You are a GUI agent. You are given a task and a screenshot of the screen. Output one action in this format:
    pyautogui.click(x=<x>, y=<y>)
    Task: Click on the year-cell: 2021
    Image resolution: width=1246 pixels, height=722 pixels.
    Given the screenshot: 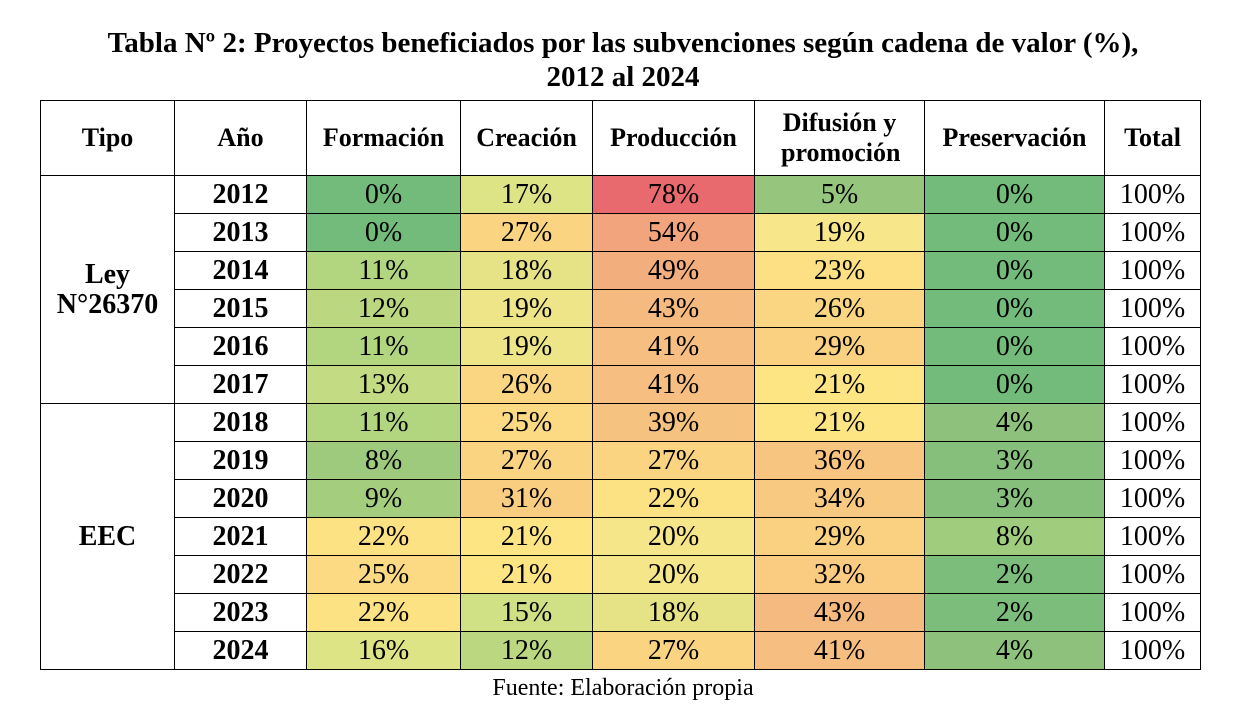 What is the action you would take?
    pyautogui.click(x=240, y=536)
    